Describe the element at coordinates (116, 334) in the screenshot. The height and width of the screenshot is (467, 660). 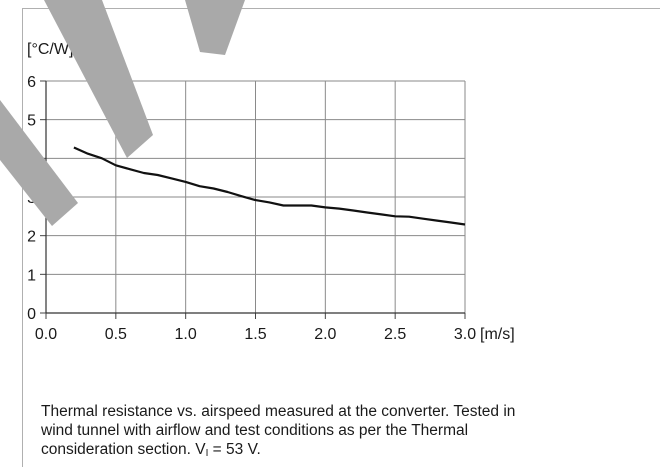
I see `x-tick-label: 0.5` at that location.